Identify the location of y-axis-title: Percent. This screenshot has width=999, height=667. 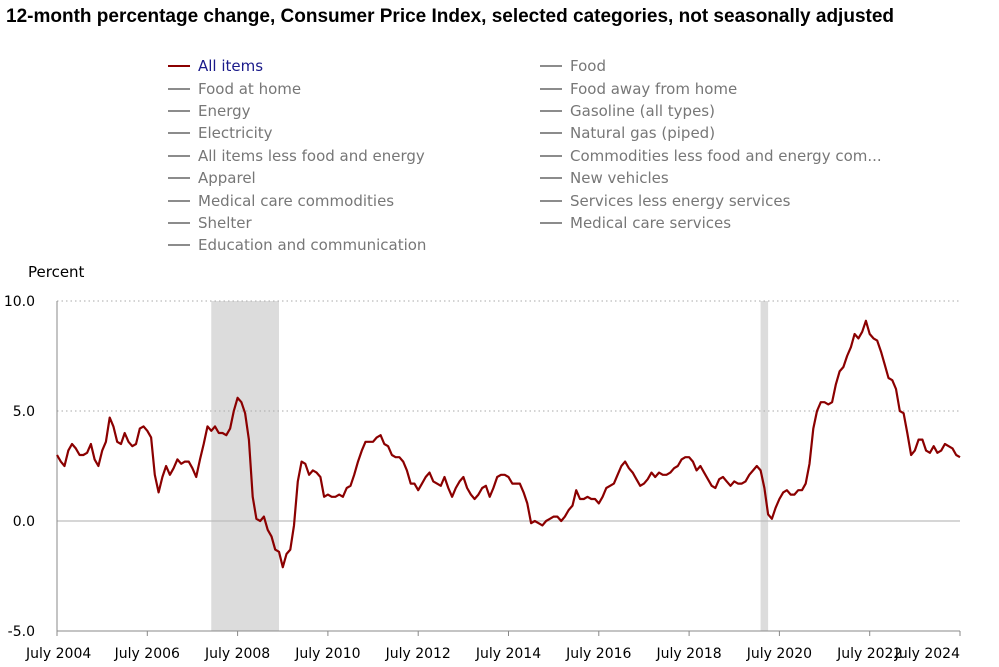
(56, 272).